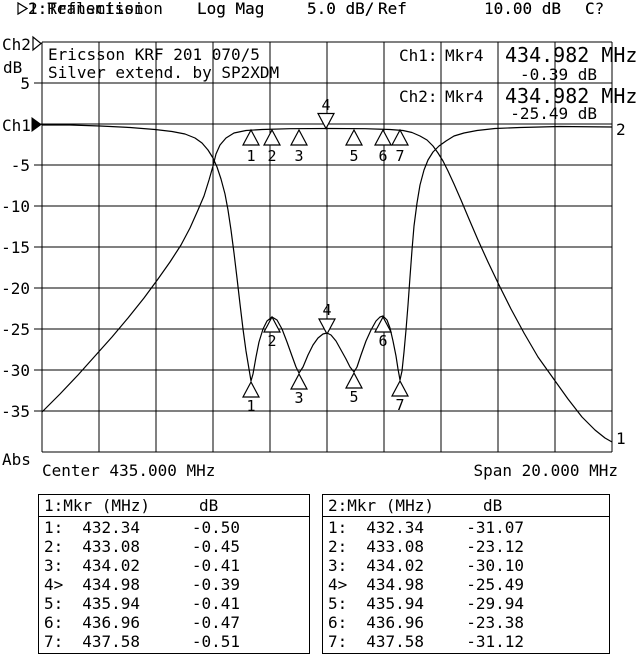 This screenshot has width=640, height=659. What do you see at coordinates (590, 9) in the screenshot?
I see `channel-1-cal-status: C` at bounding box center [590, 9].